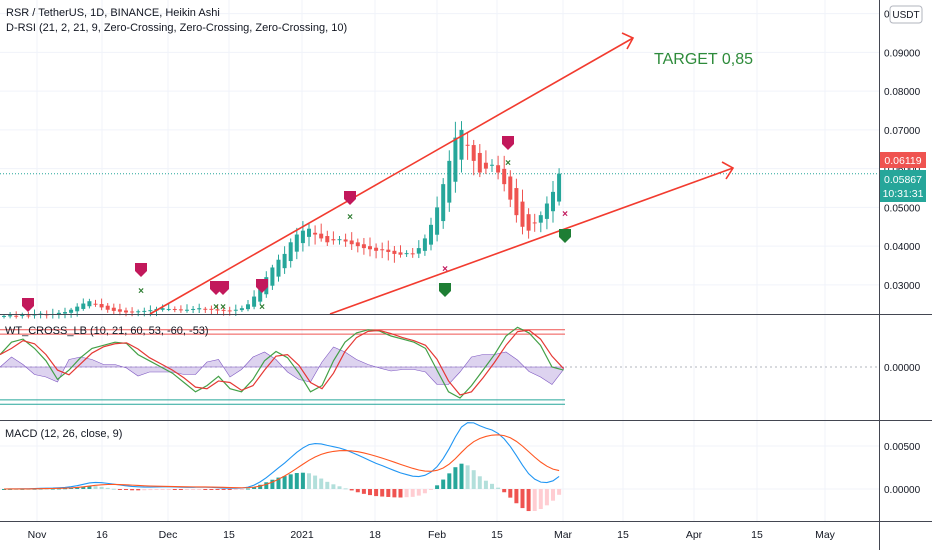 Image resolution: width=932 pixels, height=555 pixels. I want to click on target-label: TARGET 0,85, so click(703, 59).